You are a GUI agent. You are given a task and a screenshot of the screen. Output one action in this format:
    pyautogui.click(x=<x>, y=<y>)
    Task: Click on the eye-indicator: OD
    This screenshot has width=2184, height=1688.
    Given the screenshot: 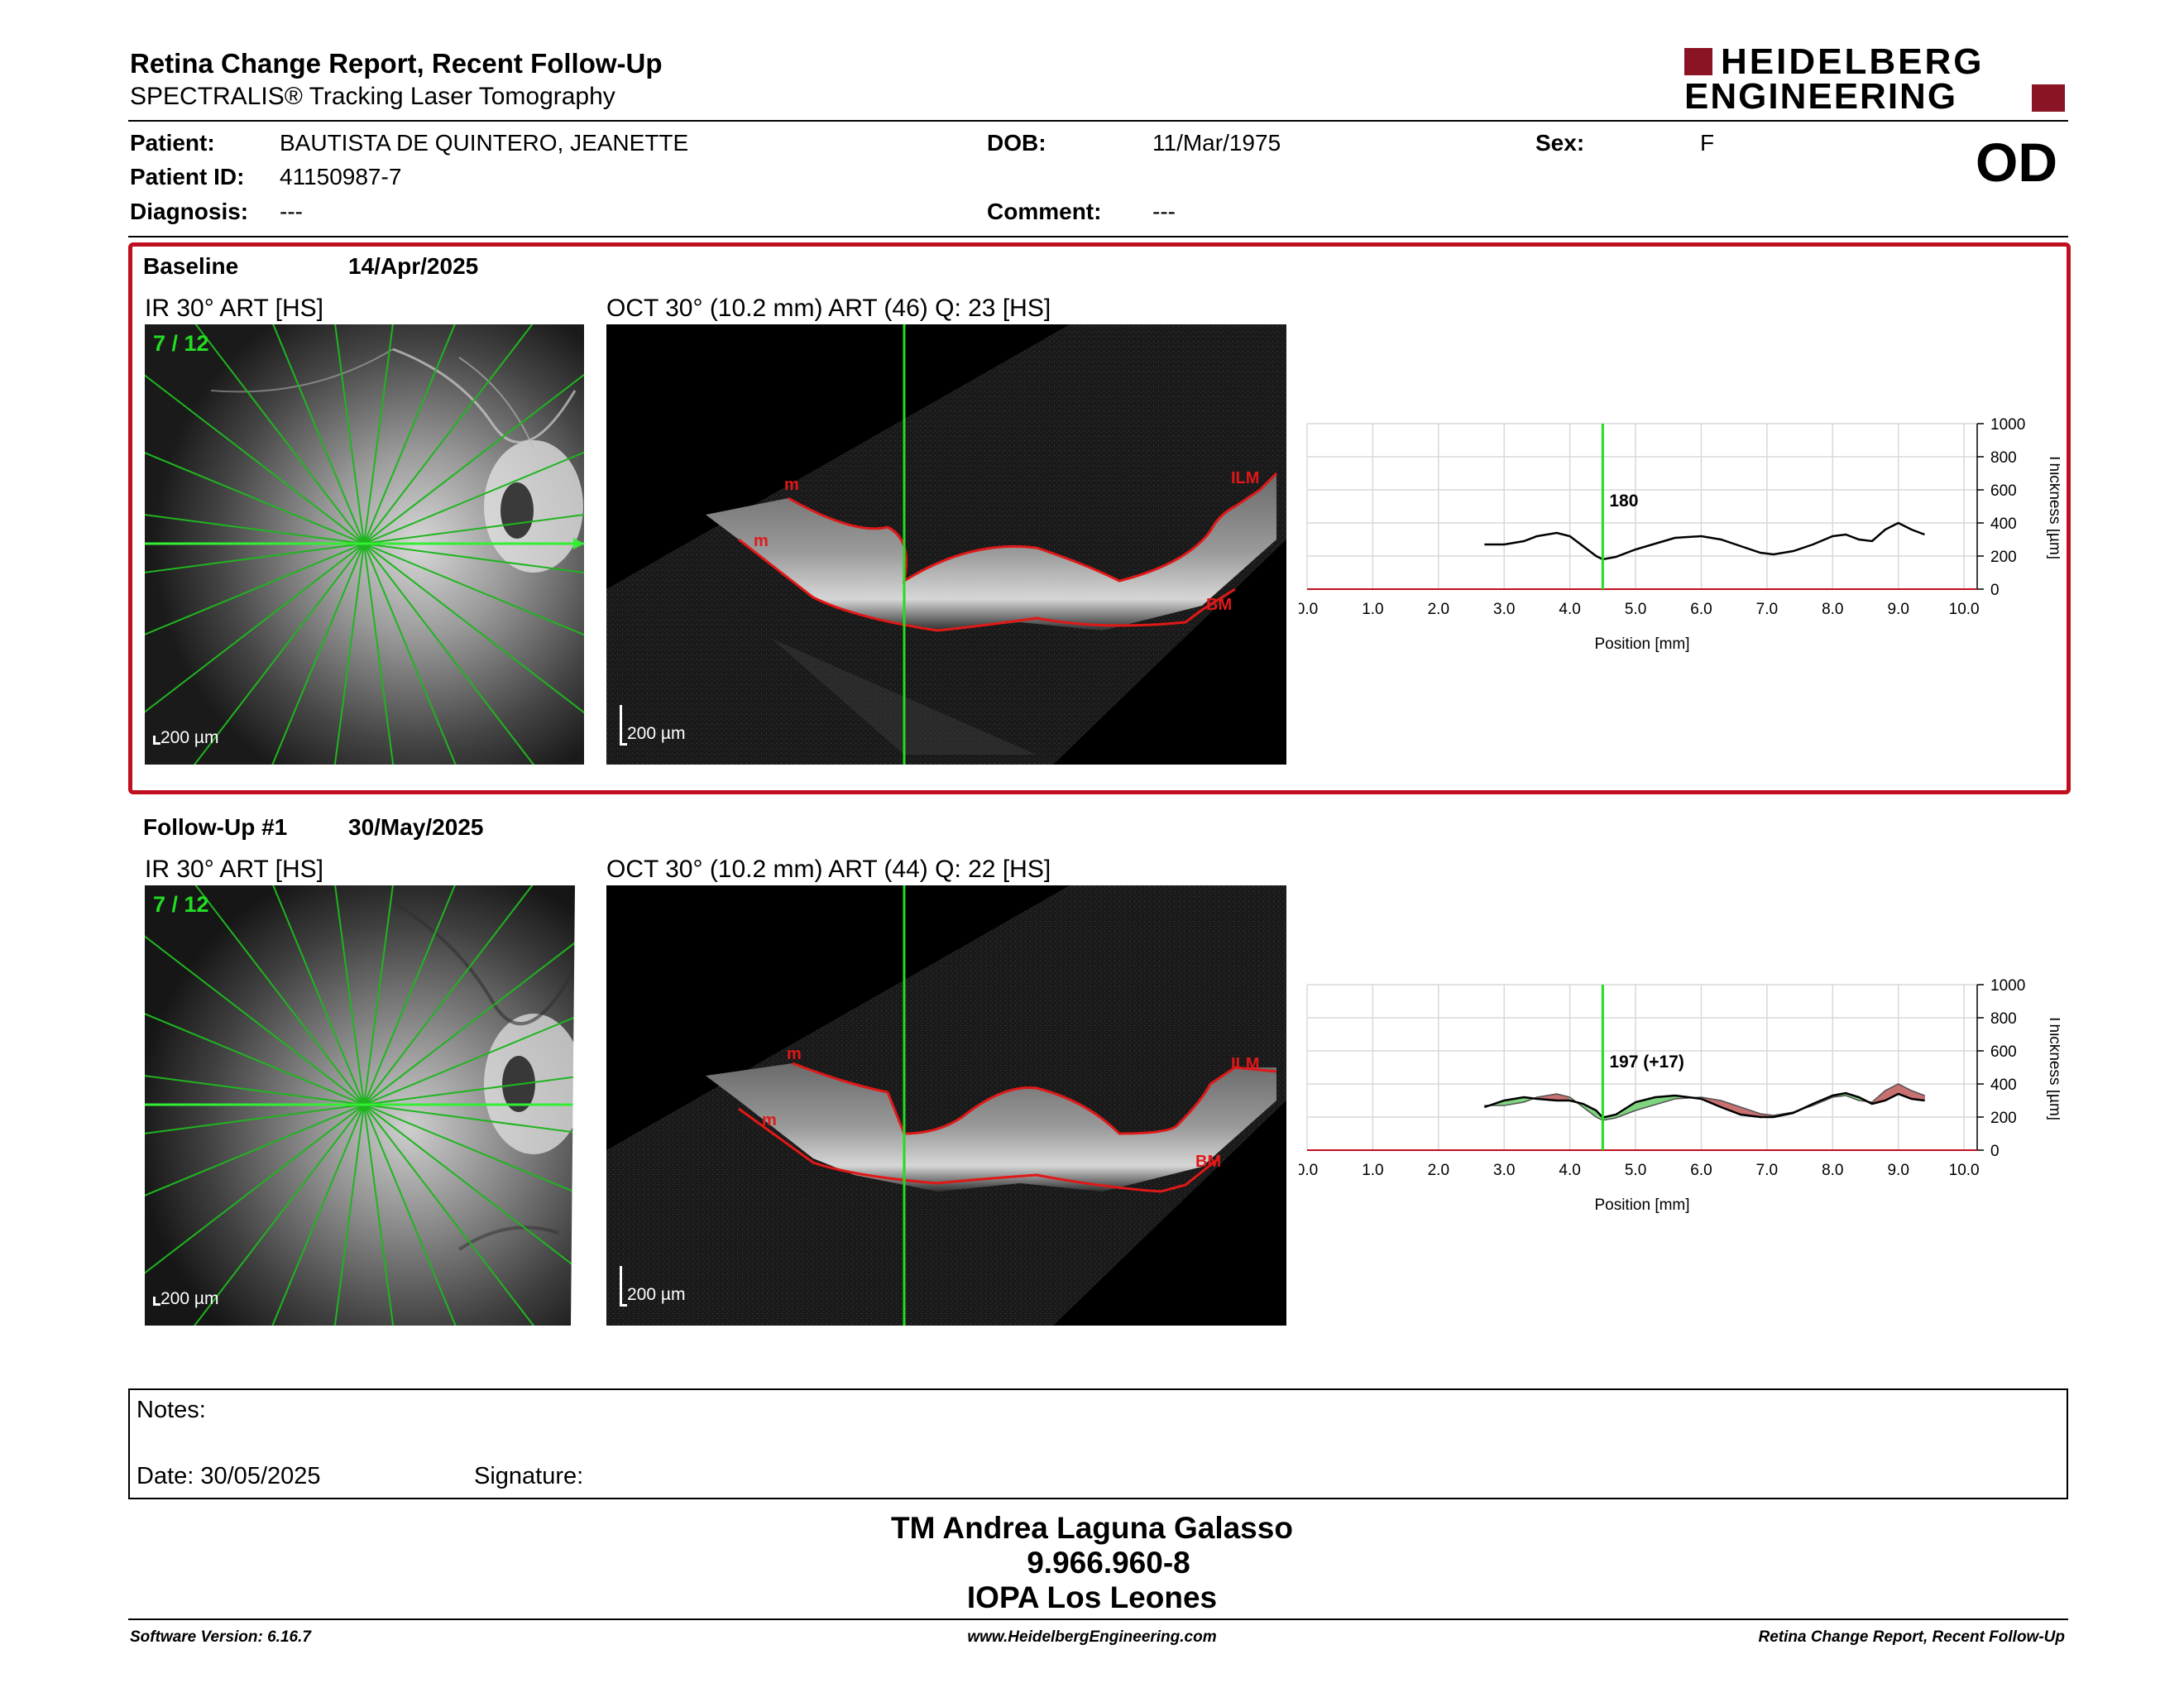 What is the action you would take?
    pyautogui.click(x=2016, y=162)
    